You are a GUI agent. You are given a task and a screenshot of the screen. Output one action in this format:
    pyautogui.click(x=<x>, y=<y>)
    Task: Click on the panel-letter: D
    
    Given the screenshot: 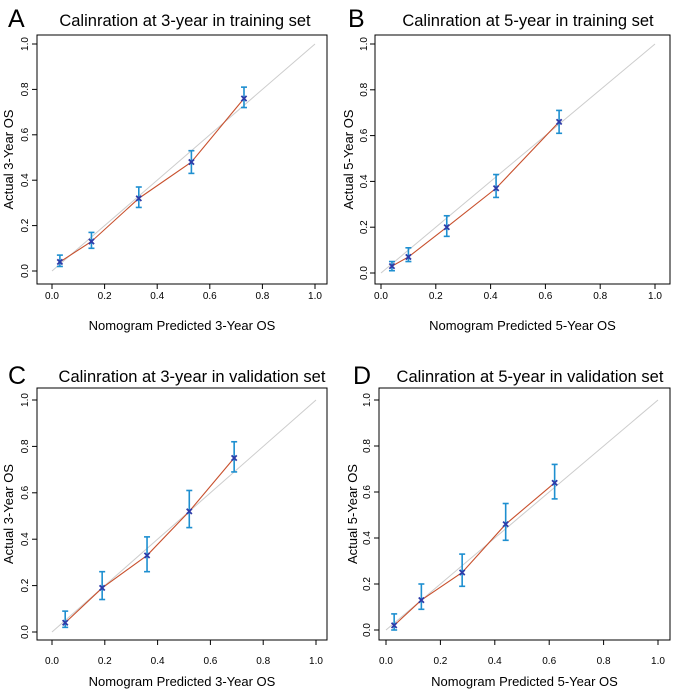 What is the action you would take?
    pyautogui.click(x=362, y=376)
    